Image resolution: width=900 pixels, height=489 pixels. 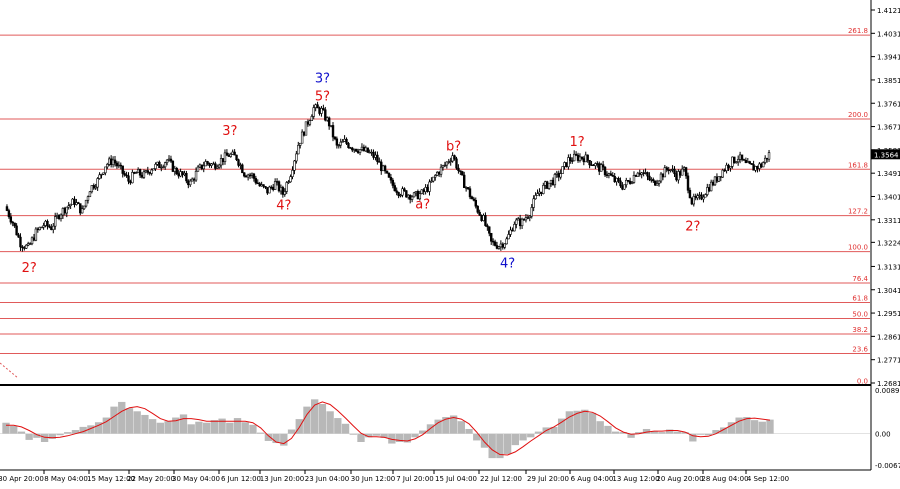 I want to click on y-tick-label: 1.4121, so click(x=888, y=11).